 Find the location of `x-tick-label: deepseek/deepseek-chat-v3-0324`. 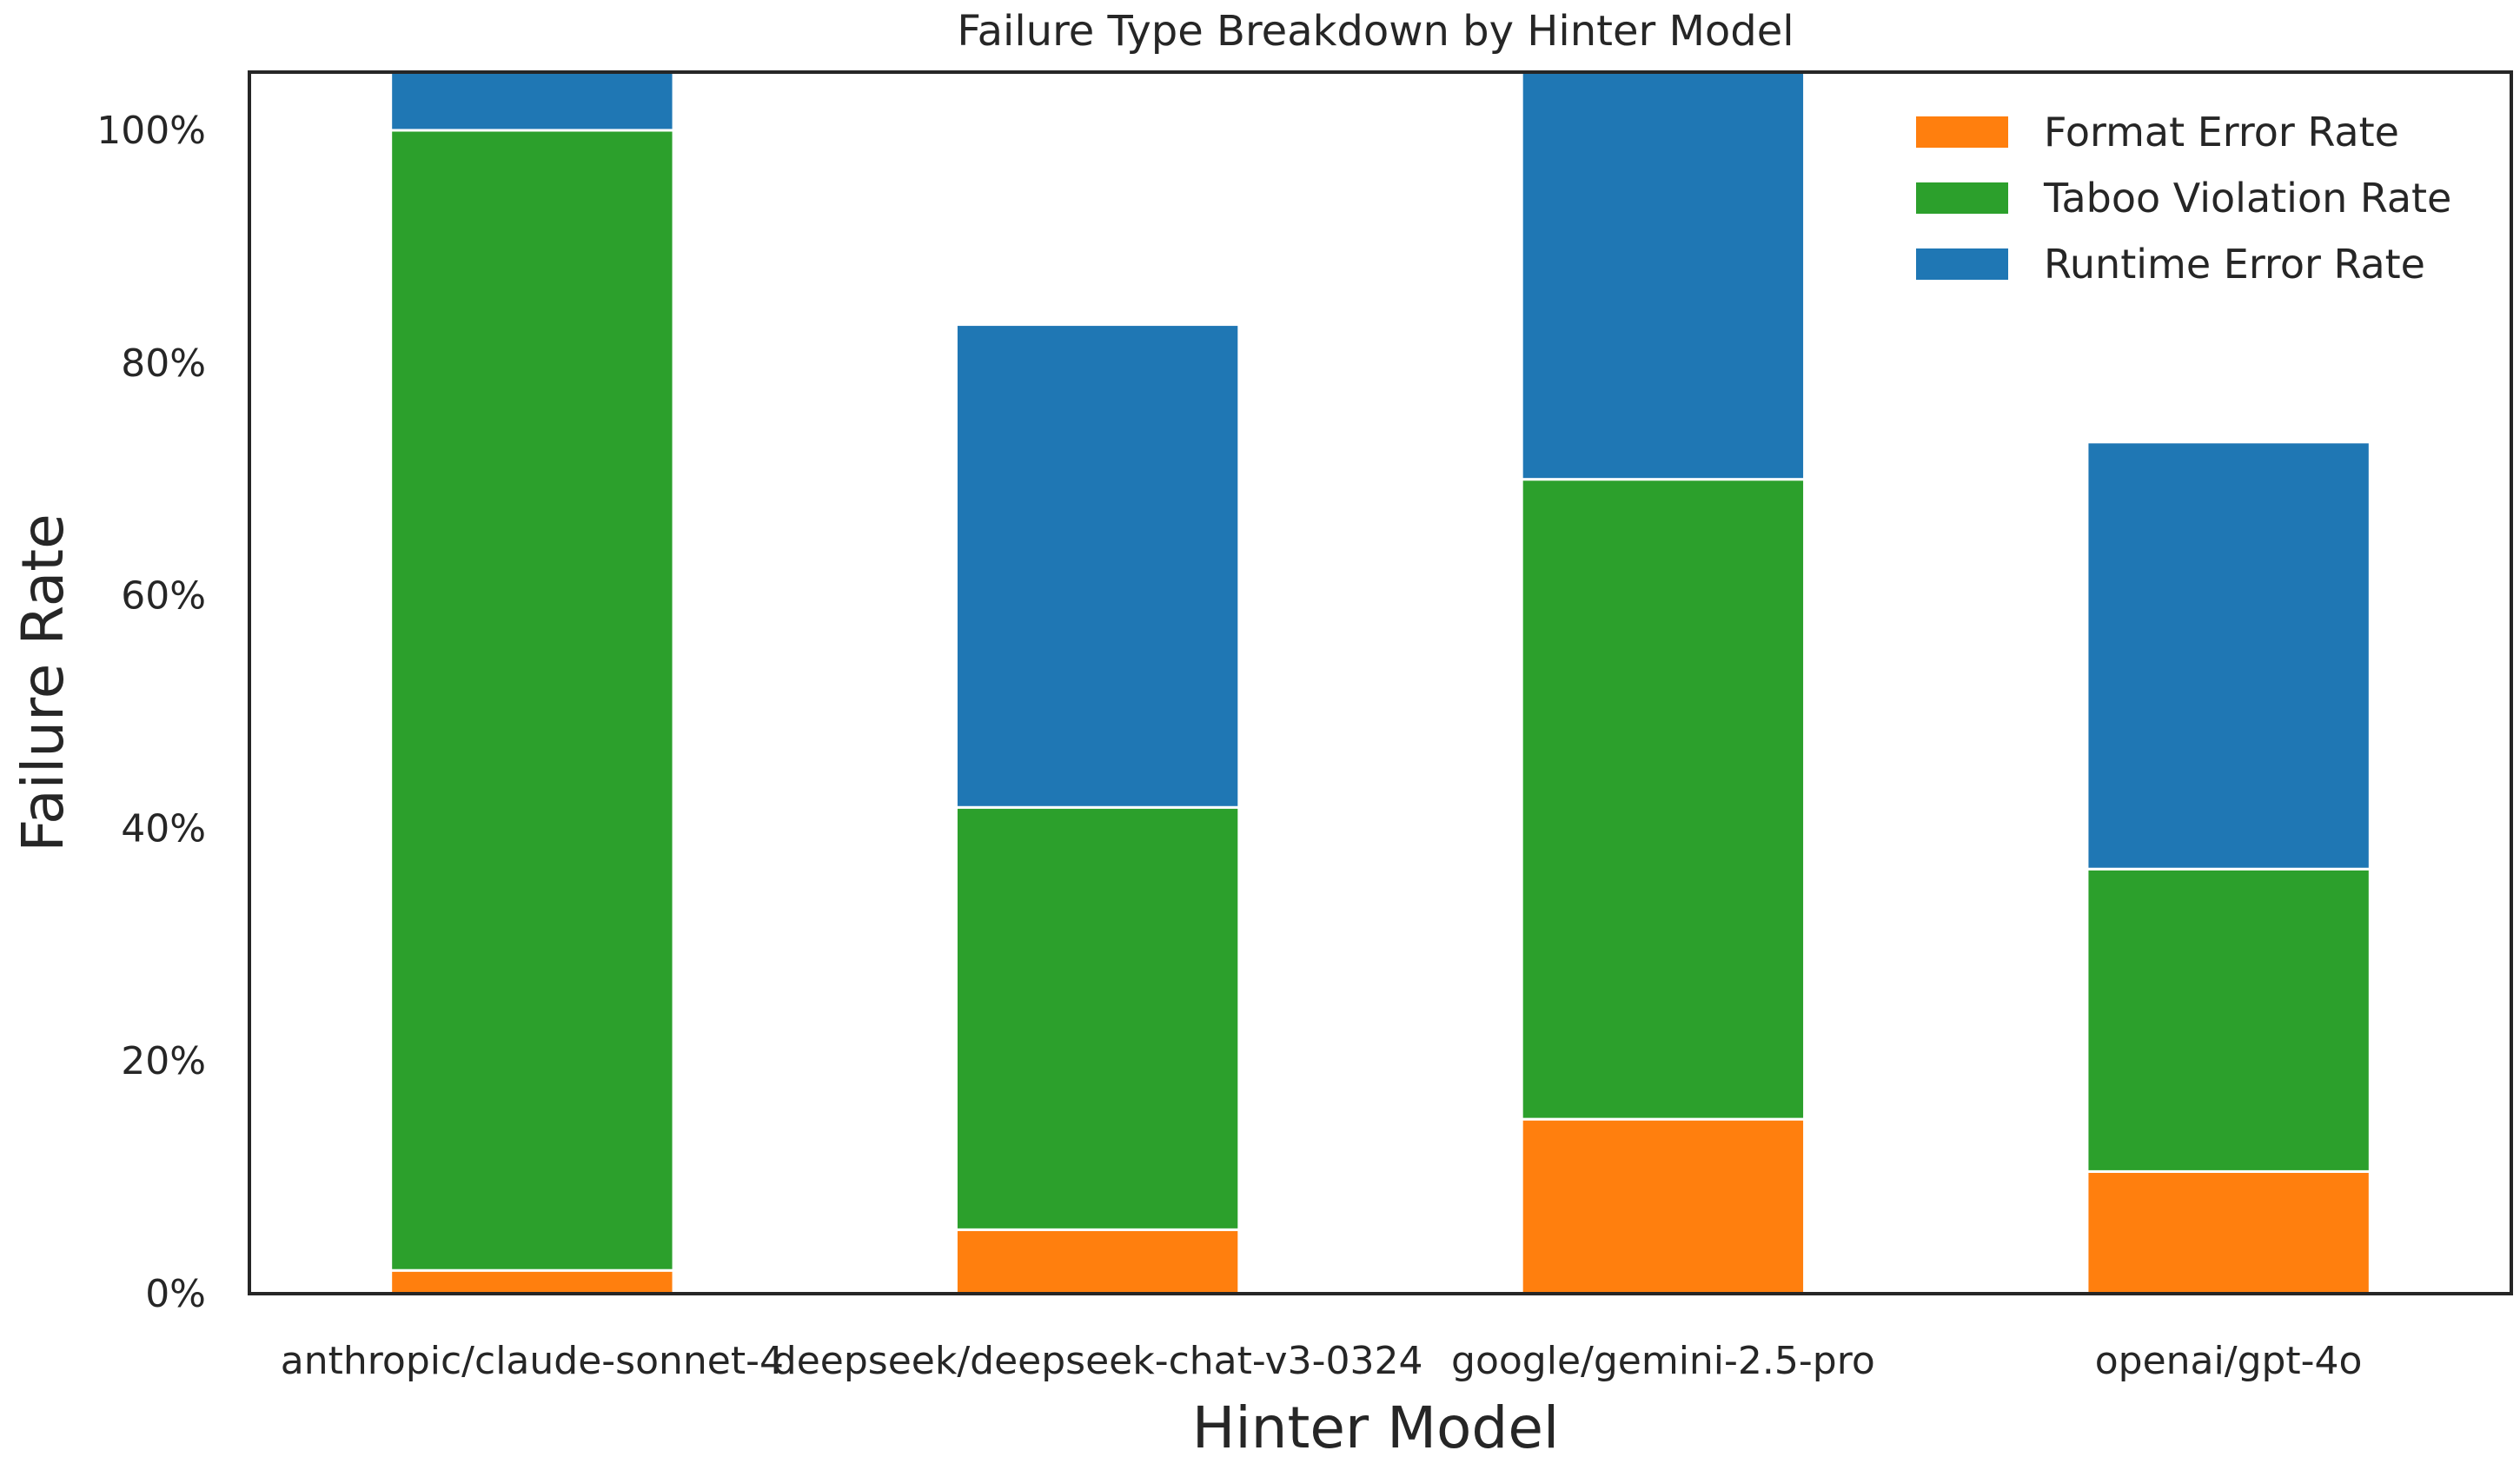

x-tick-label: deepseek/deepseek-chat-v3-0324 is located at coordinates (1098, 1361).